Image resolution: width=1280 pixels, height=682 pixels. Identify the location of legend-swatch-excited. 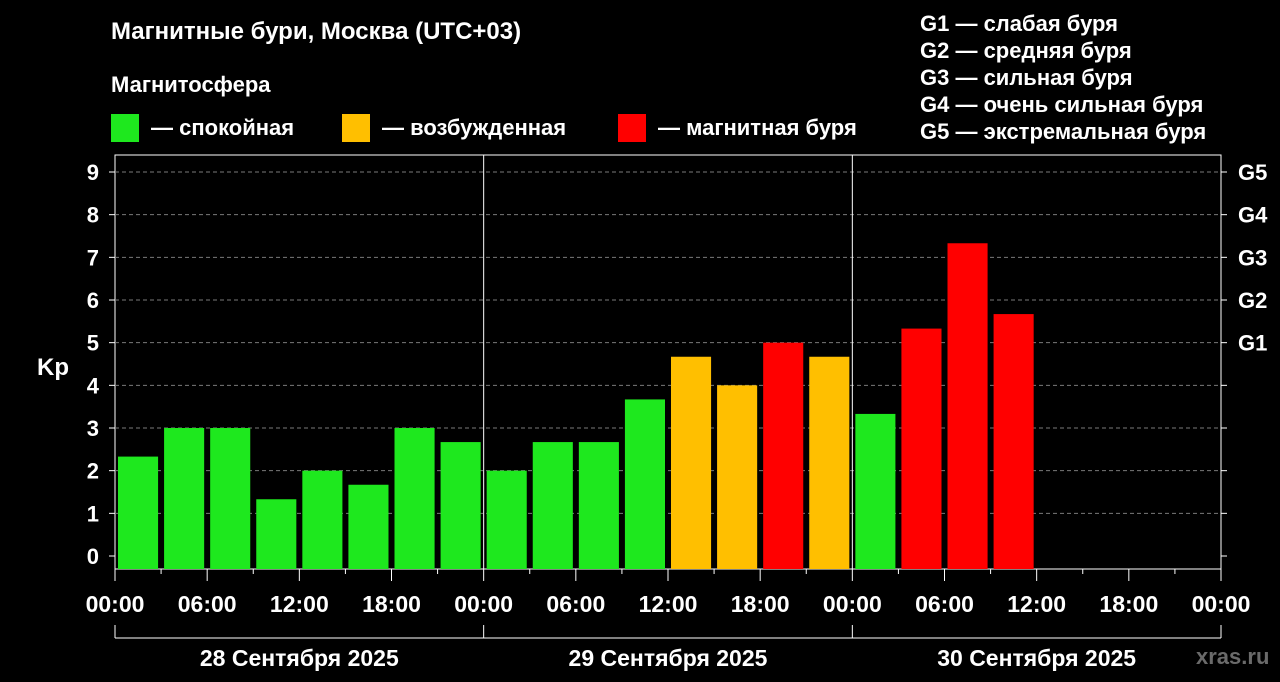
(356, 128).